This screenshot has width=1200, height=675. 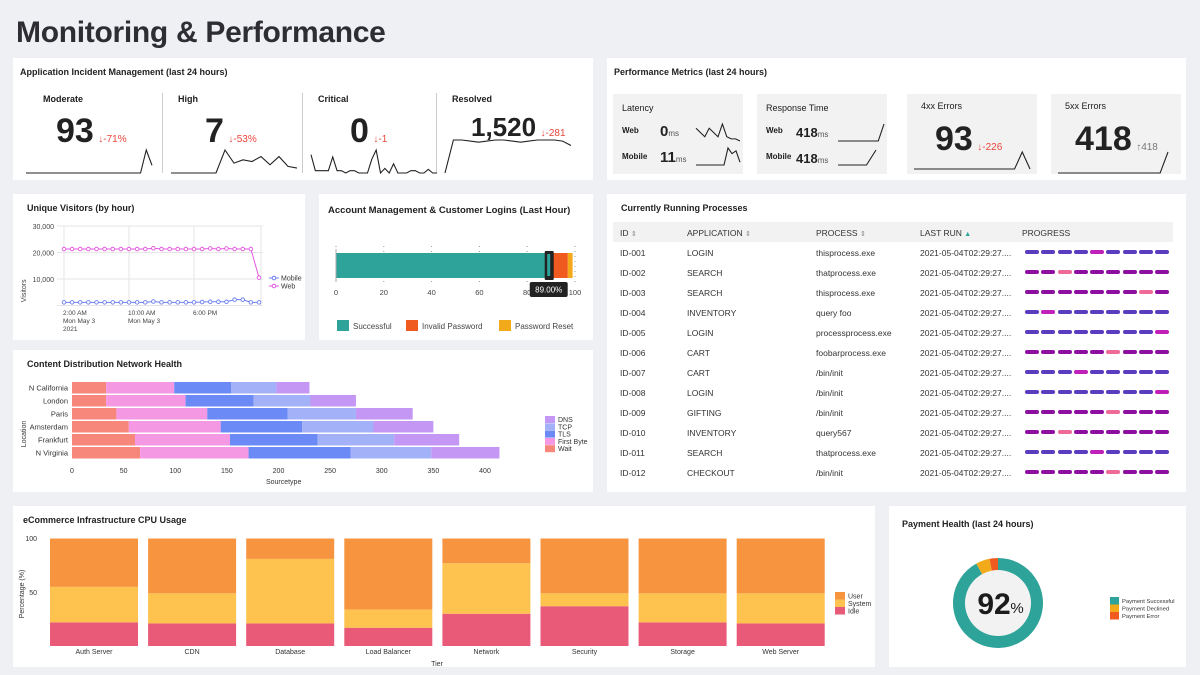 What do you see at coordinates (472, 99) in the screenshot?
I see `incident-label: Resolved` at bounding box center [472, 99].